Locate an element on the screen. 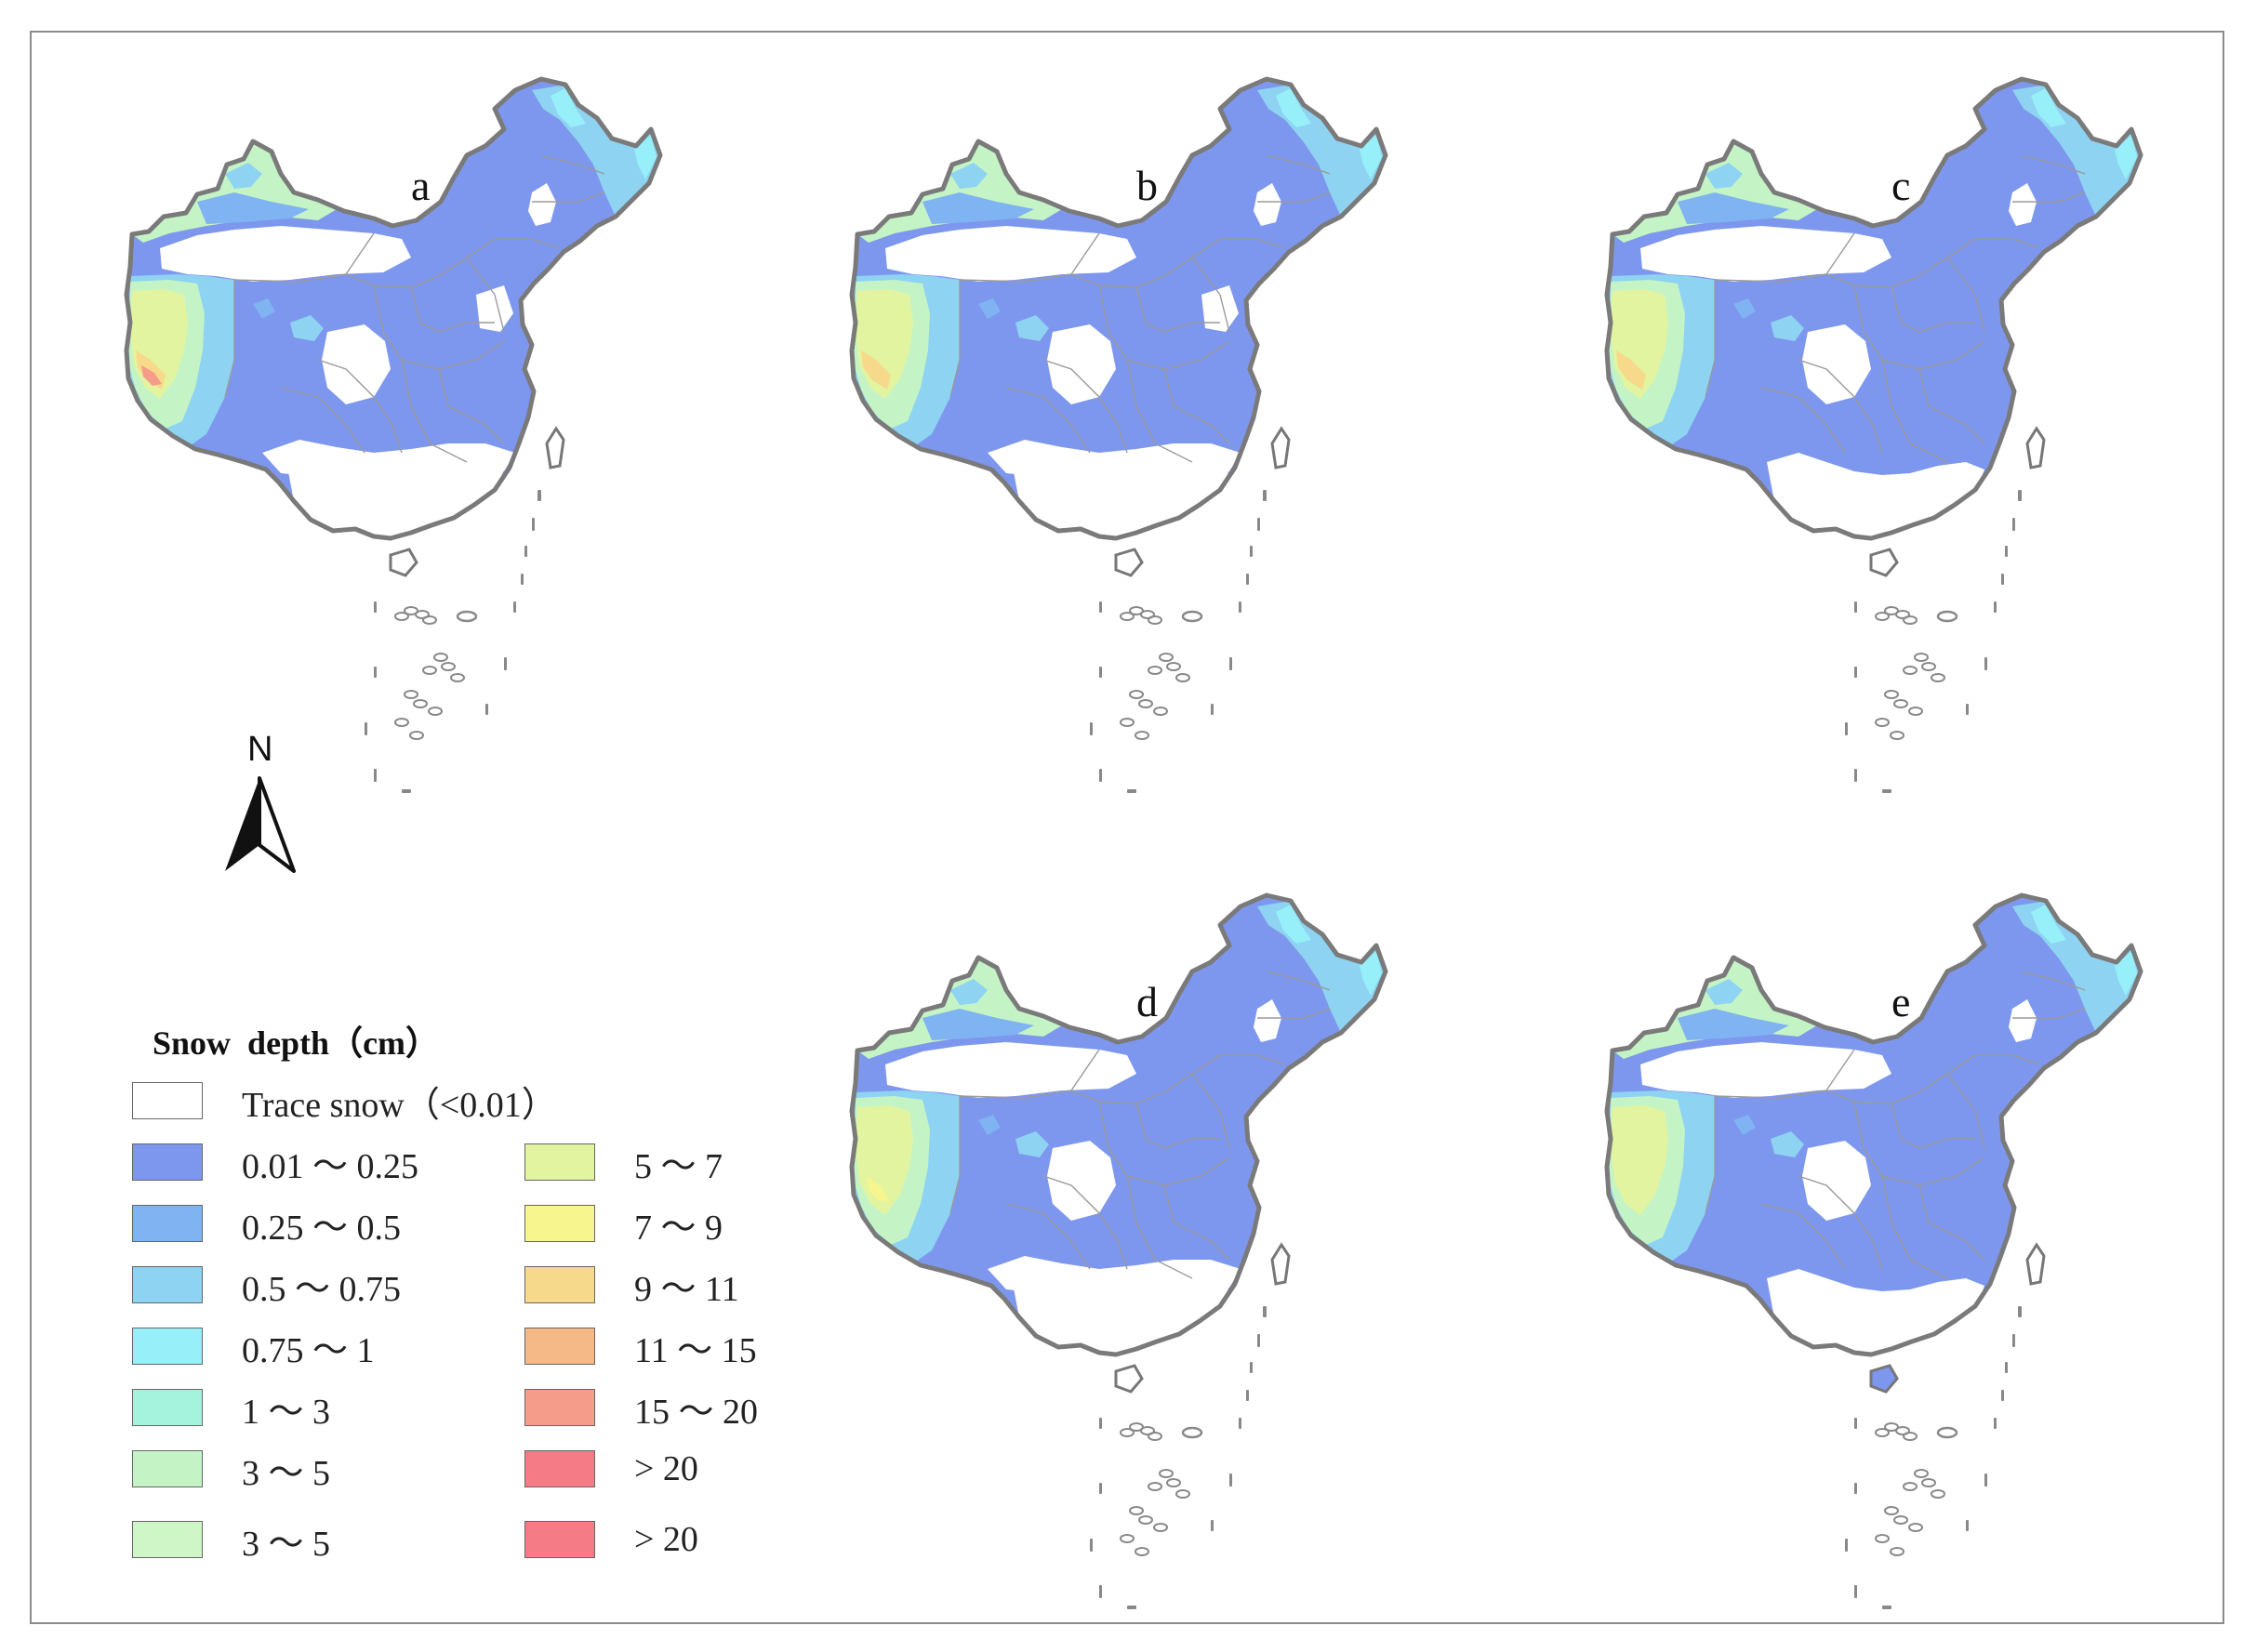 This screenshot has width=2256, height=1652. legend-item: 15 ～ 20 is located at coordinates (641, 1409).